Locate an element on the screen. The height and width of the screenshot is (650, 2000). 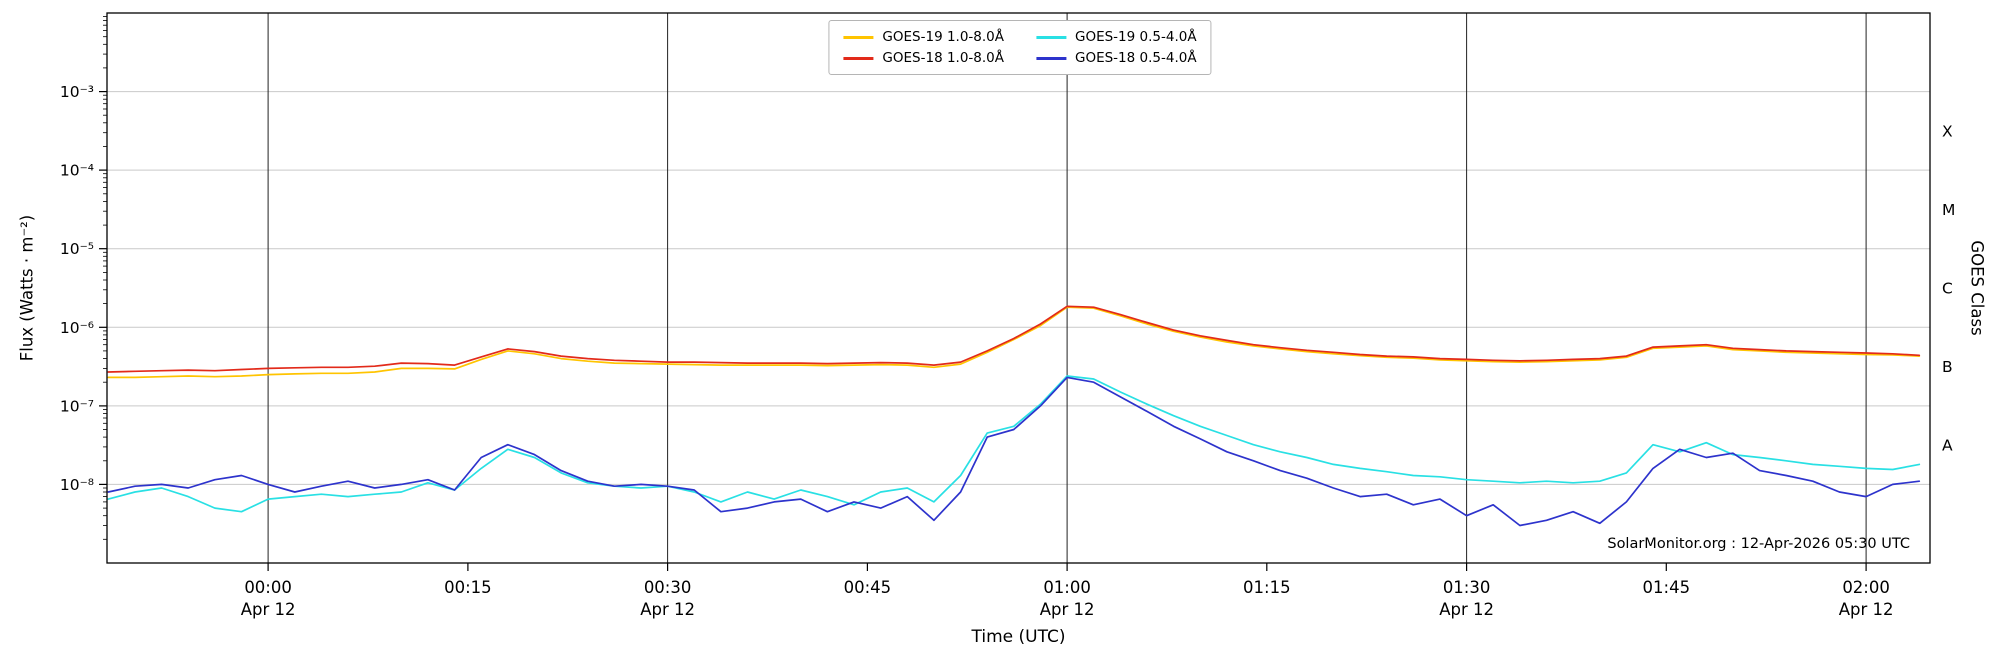
legend-item: GOES-19 1.0-8.0Å is located at coordinates (923, 37).